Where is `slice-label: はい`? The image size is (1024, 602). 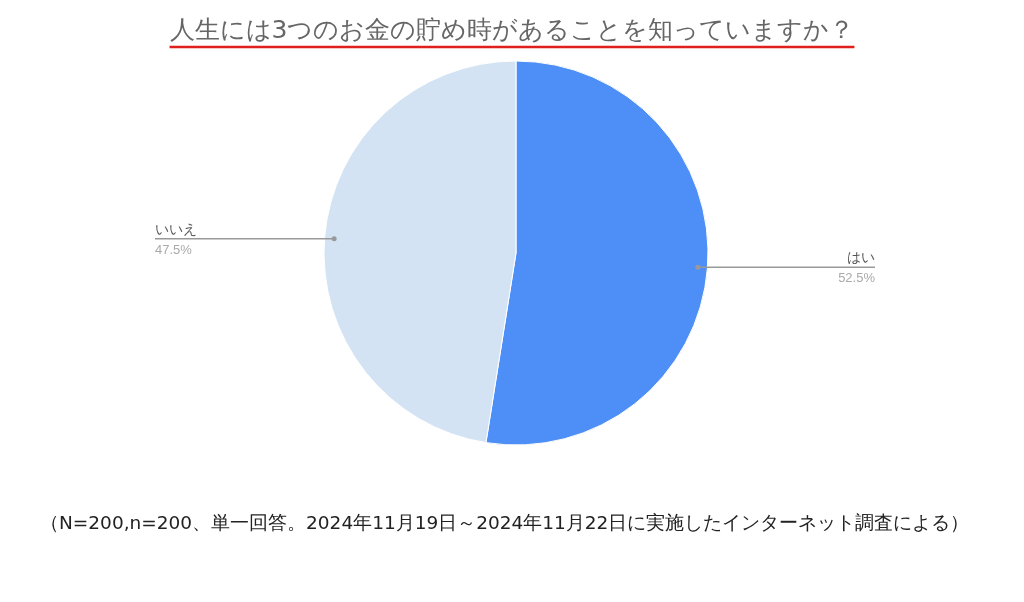 slice-label: はい is located at coordinates (861, 257).